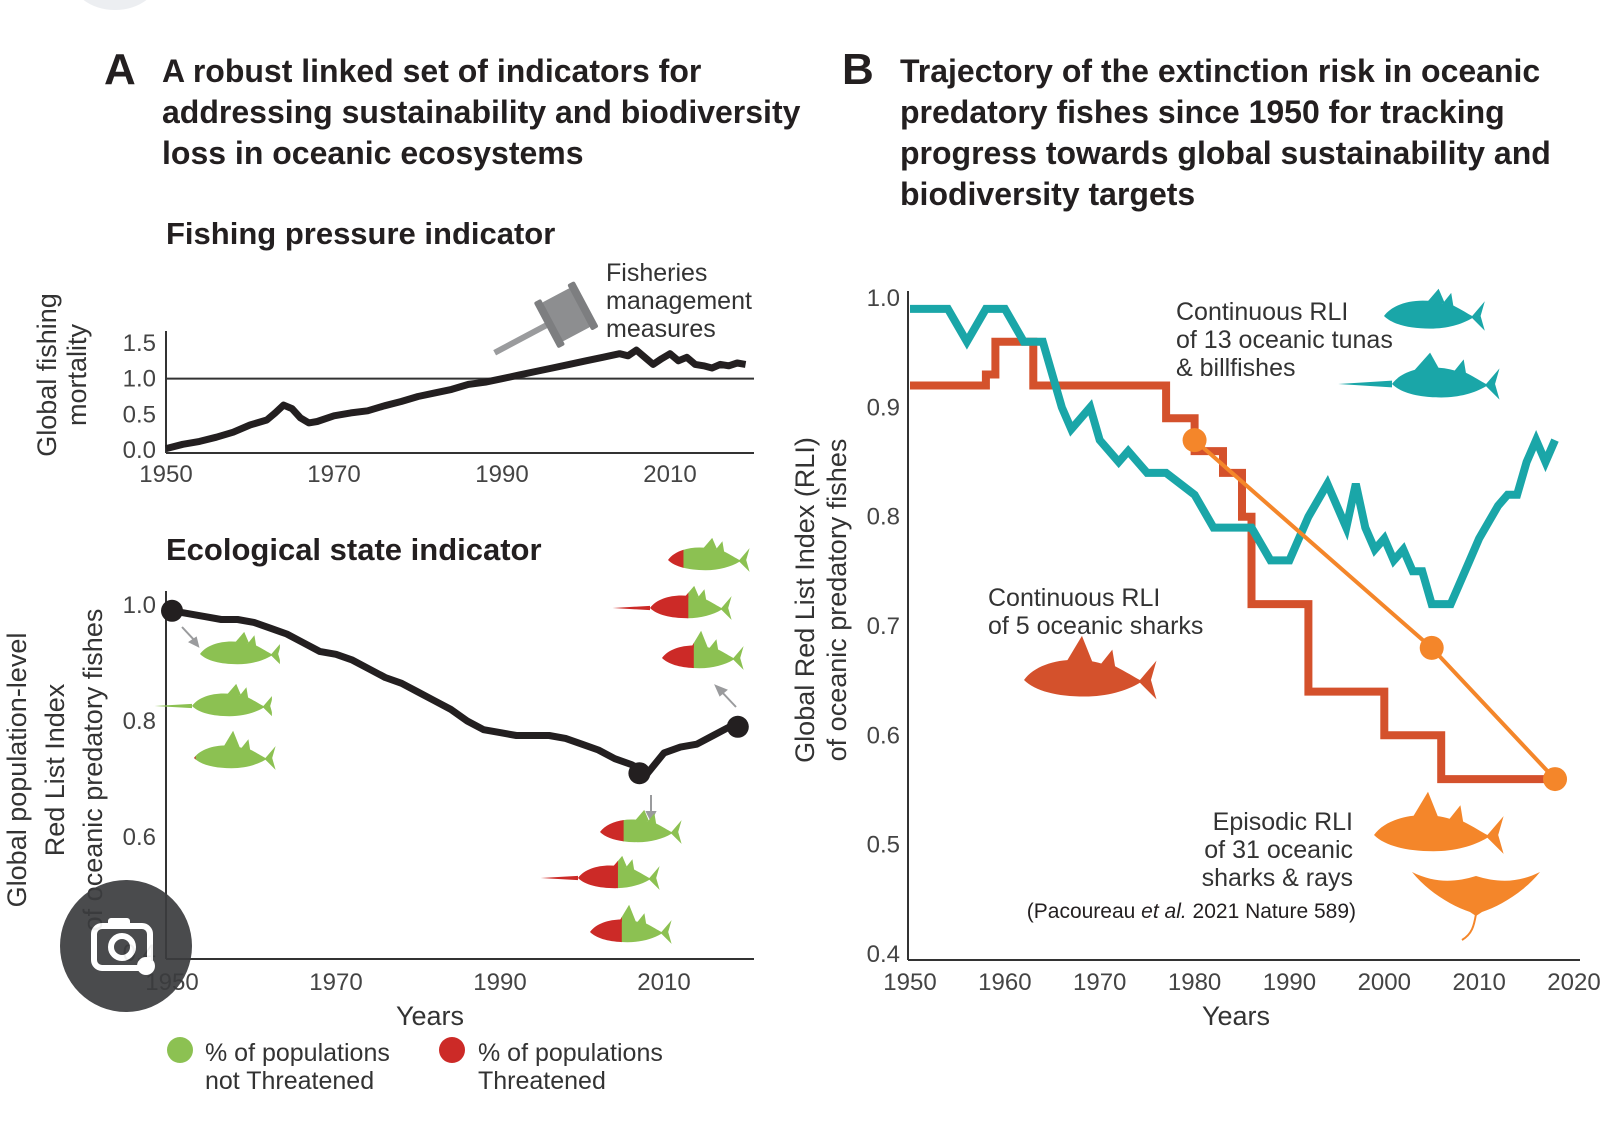 The width and height of the screenshot is (1600, 1125). Describe the element at coordinates (501, 474) in the screenshot. I see `fishing-x-tick: 1990` at that location.